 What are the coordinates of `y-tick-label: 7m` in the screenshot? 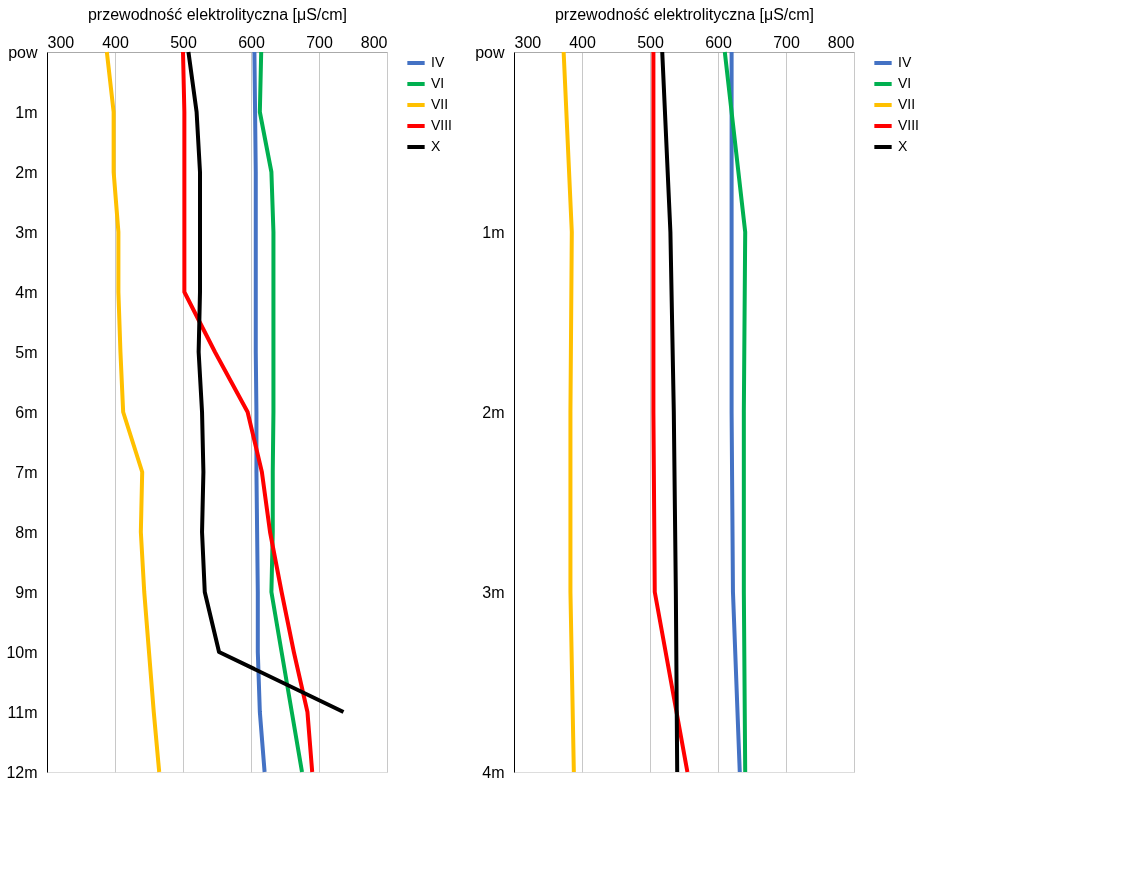 It's located at (26, 472).